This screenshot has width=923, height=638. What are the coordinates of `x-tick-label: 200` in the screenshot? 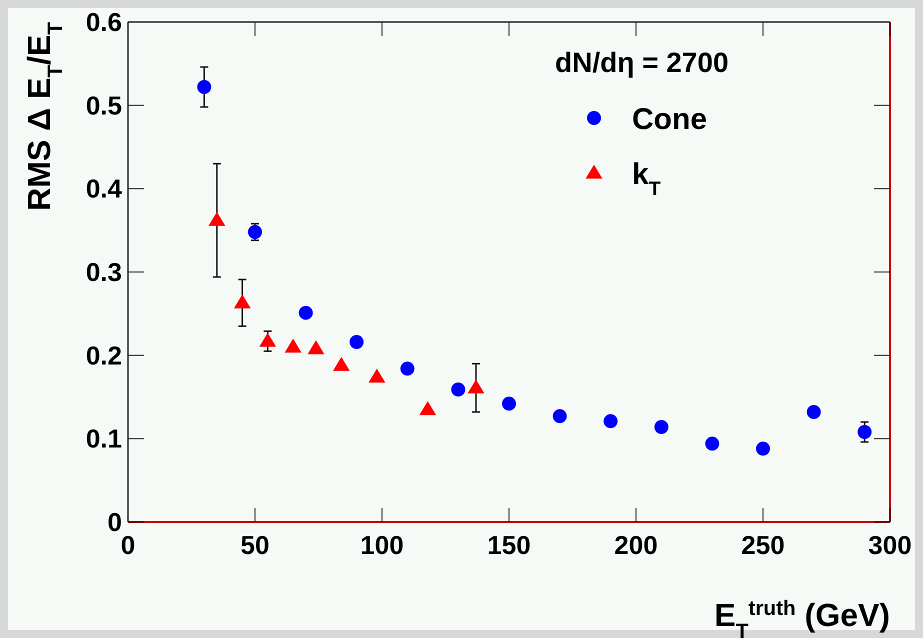 It's located at (636, 545).